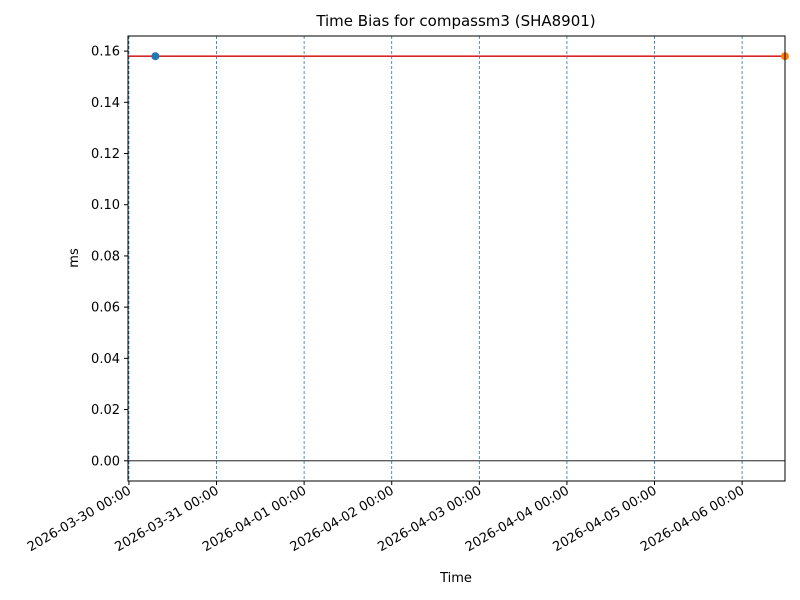 The image size is (800, 600). I want to click on y-tick-label: 0.14, so click(105, 103).